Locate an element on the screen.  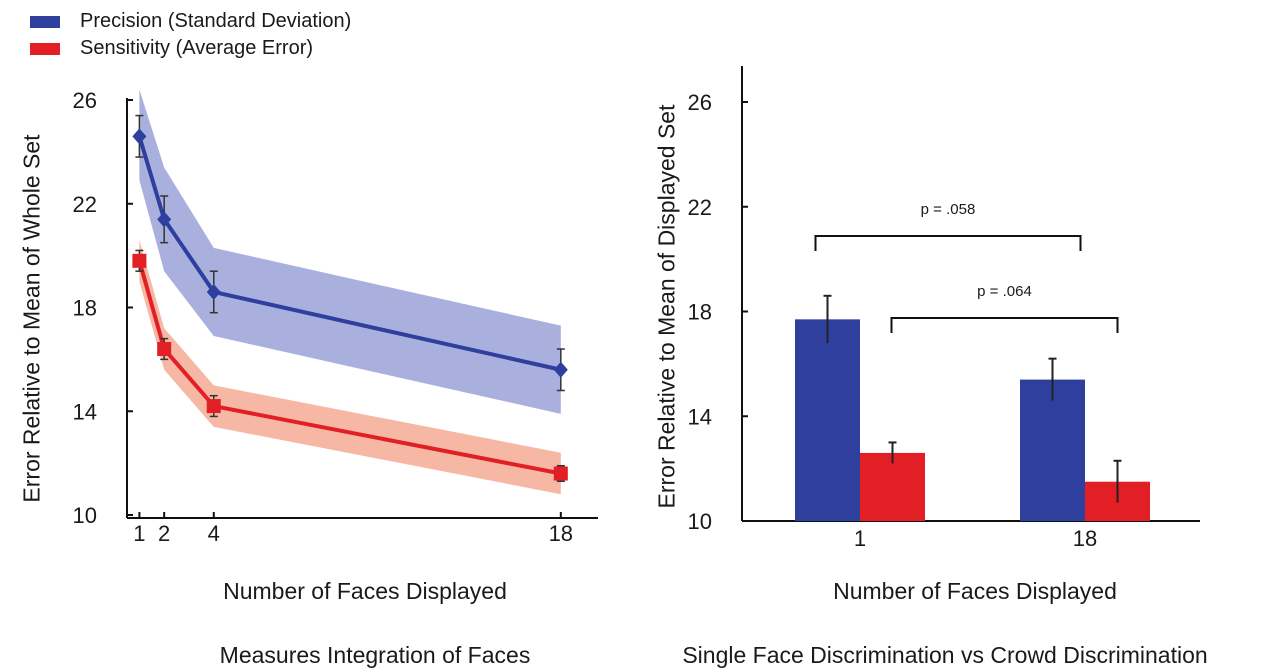
legend-item-precision: Precision (Standard Deviation) is located at coordinates (190, 21).